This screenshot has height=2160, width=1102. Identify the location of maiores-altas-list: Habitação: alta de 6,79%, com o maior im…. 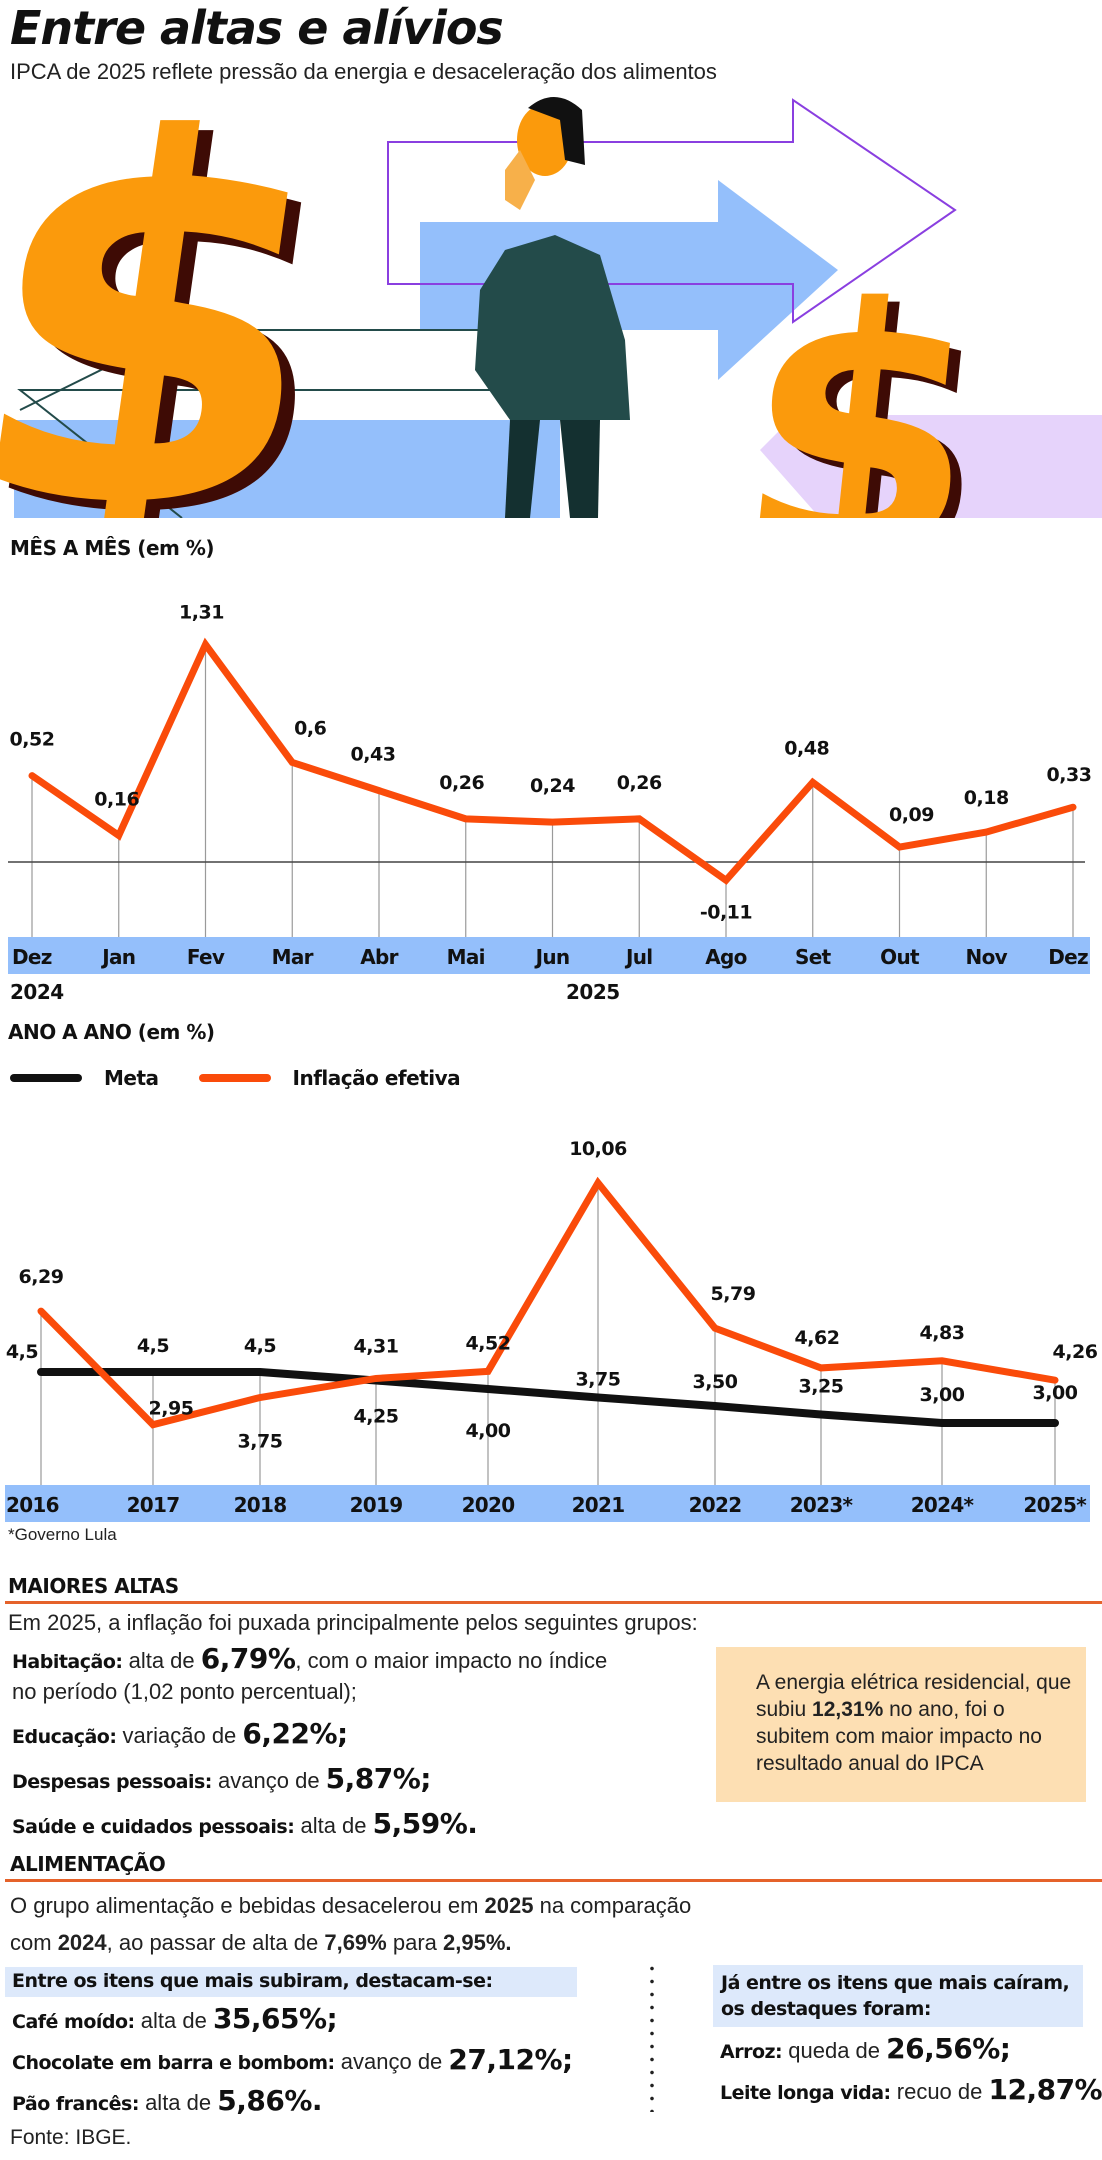
(309, 1743).